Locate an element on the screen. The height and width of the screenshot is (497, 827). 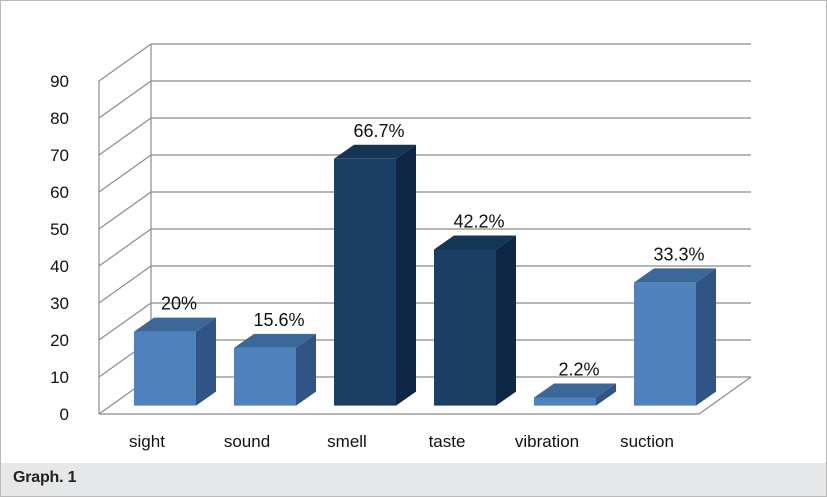
y-tick-label: 0 is located at coordinates (64, 414).